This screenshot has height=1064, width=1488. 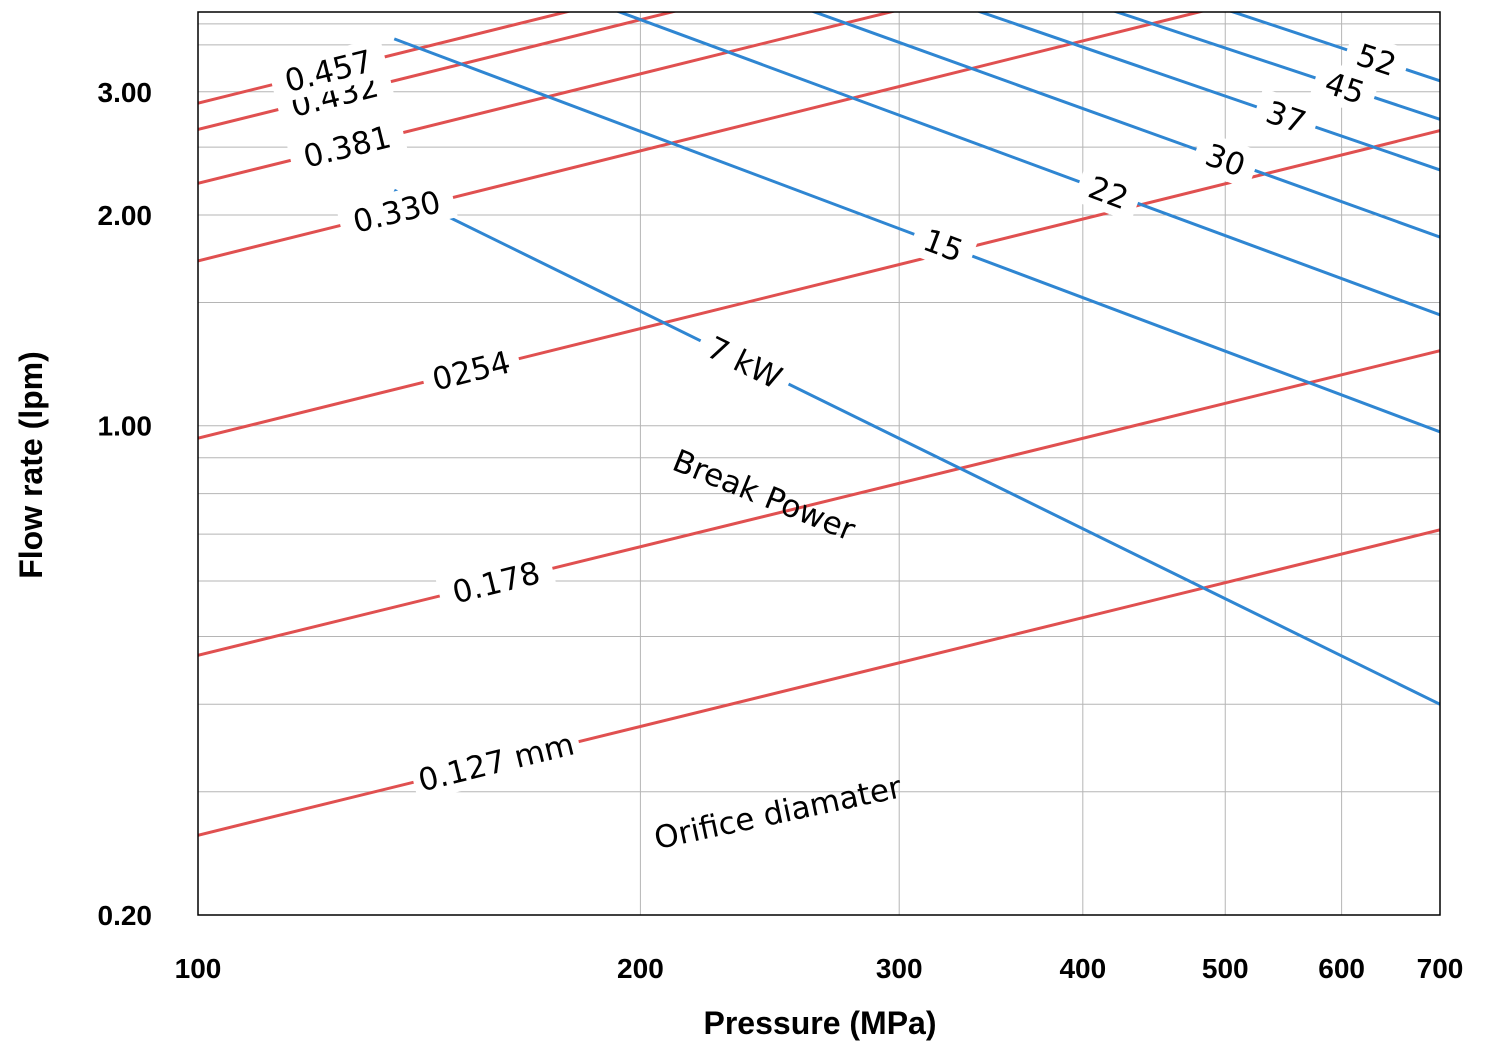 I want to click on x-tick-label: 500, so click(x=1225, y=968).